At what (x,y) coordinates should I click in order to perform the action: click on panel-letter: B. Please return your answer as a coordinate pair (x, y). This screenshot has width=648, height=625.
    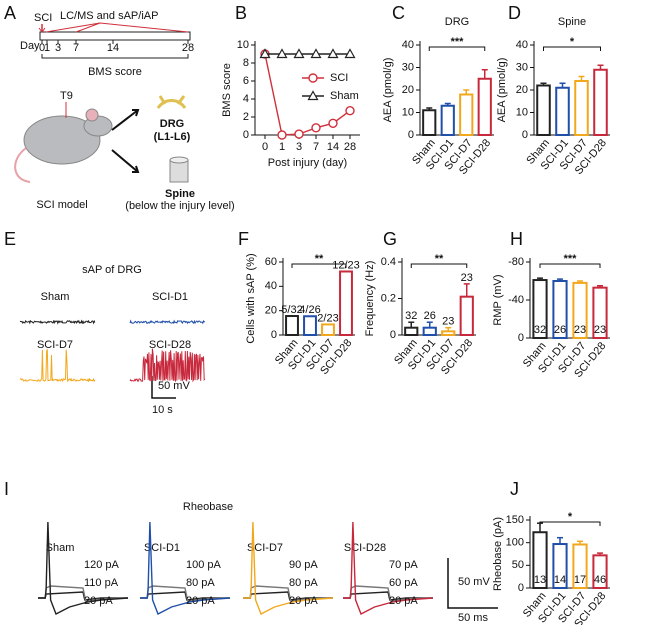
    Looking at the image, I should click on (241, 13).